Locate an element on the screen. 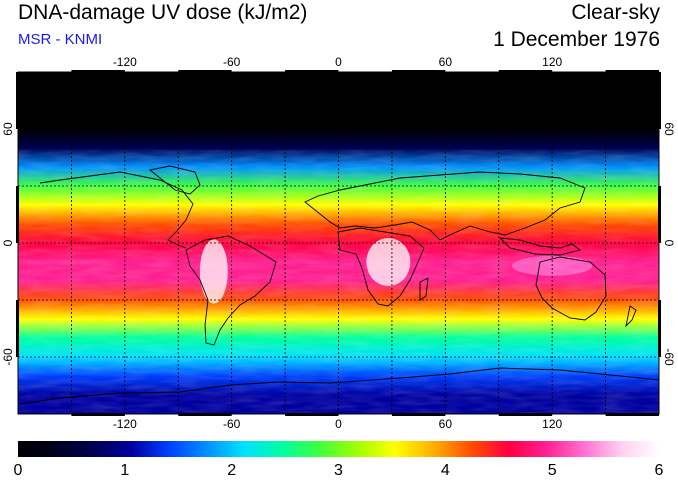 This screenshot has width=678, height=480. colorbar-tick-label: 2 is located at coordinates (231, 470).